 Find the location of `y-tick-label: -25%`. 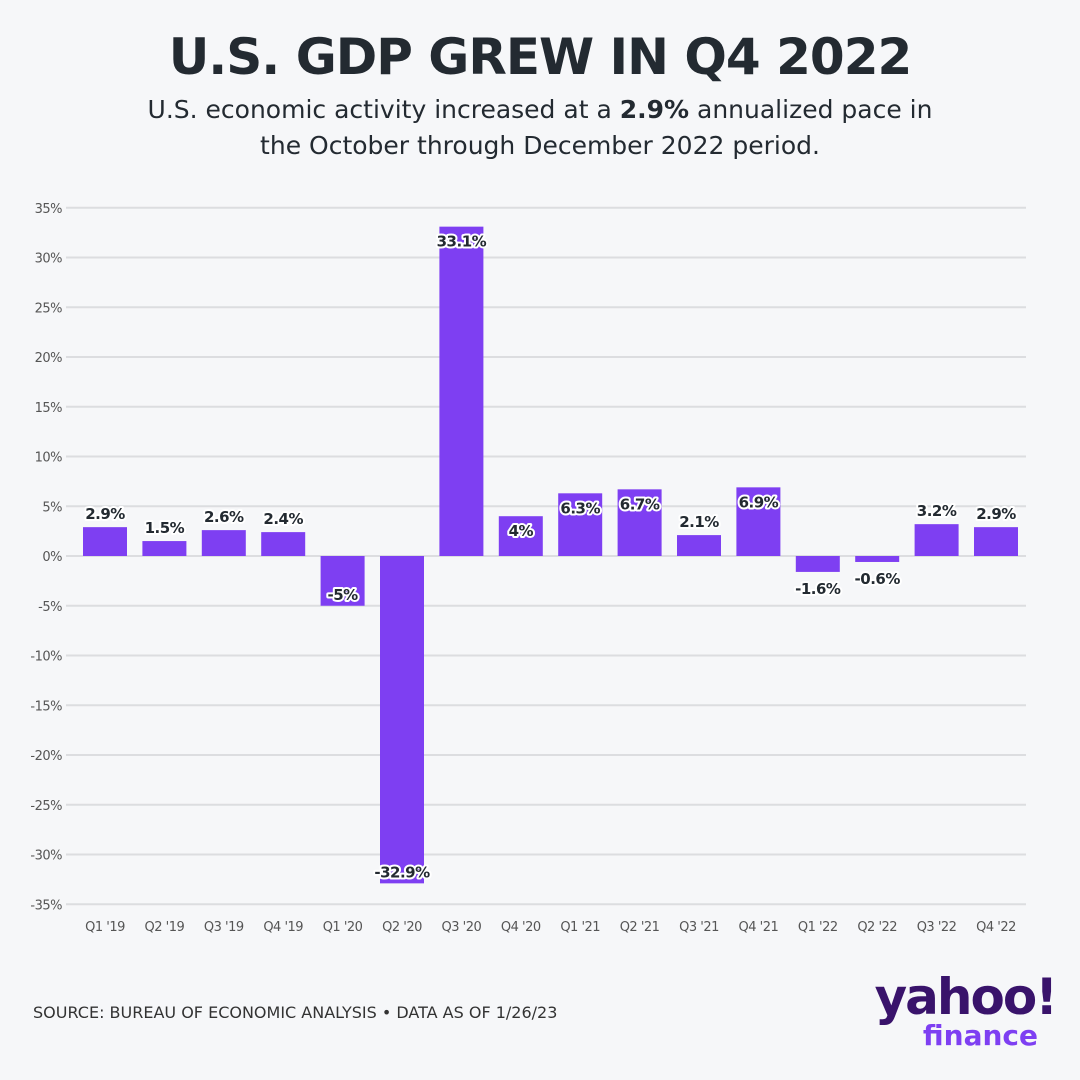

y-tick-label: -25% is located at coordinates (46, 806).